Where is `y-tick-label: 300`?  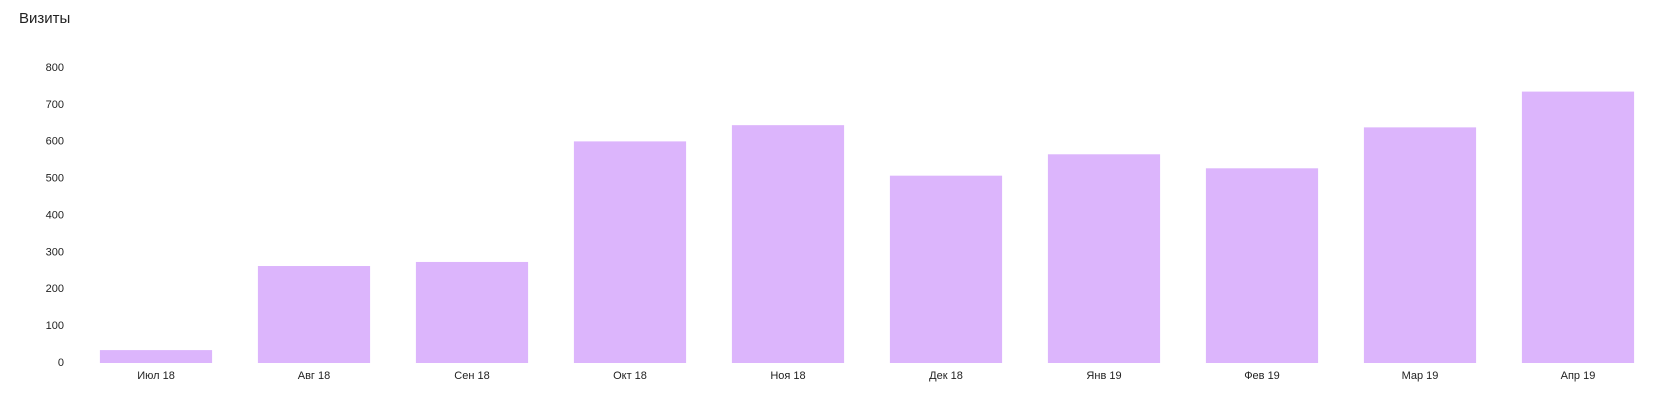
y-tick-label: 300 is located at coordinates (55, 252).